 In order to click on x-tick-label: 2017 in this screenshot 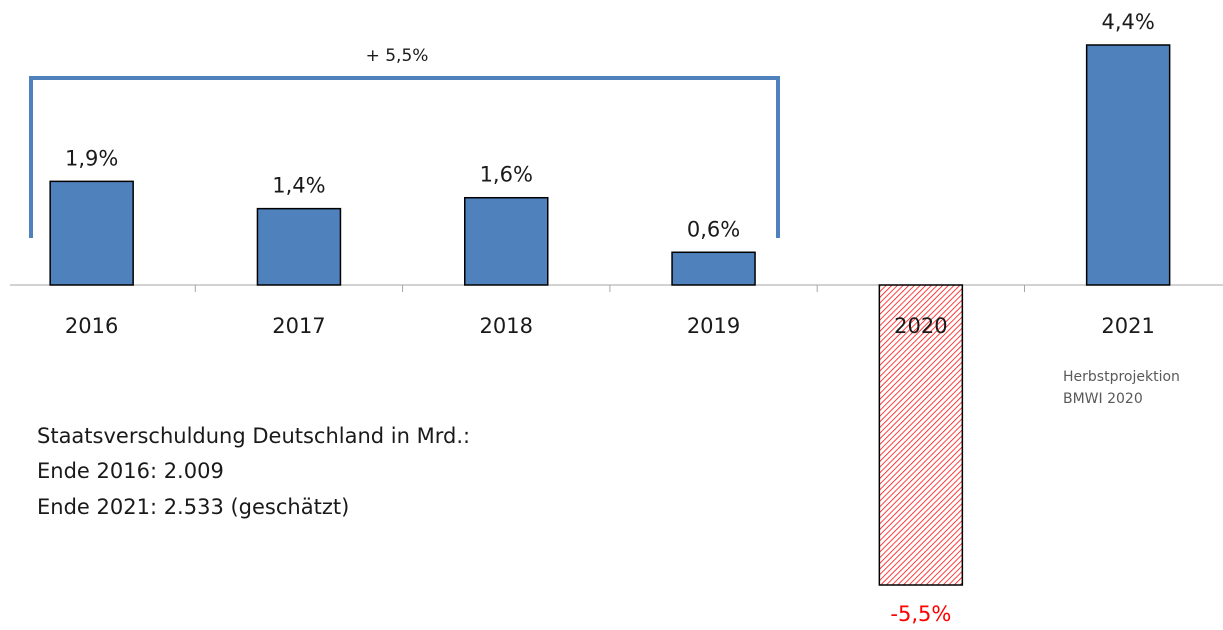, I will do `click(298, 326)`.